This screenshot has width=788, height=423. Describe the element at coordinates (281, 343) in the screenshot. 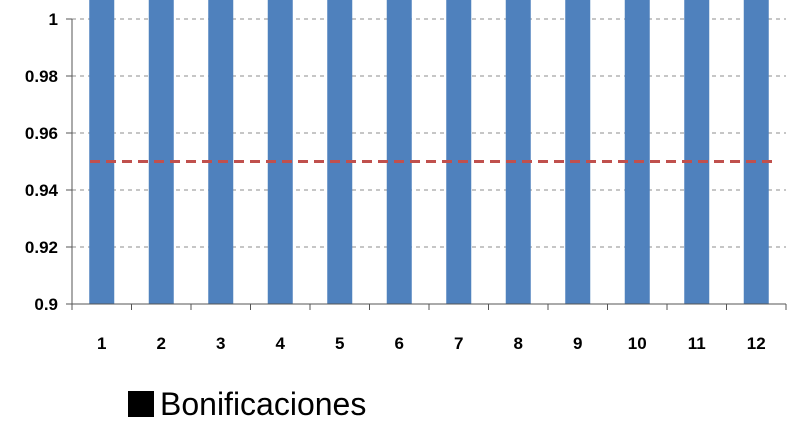

I see `x-tick-label: 4` at that location.